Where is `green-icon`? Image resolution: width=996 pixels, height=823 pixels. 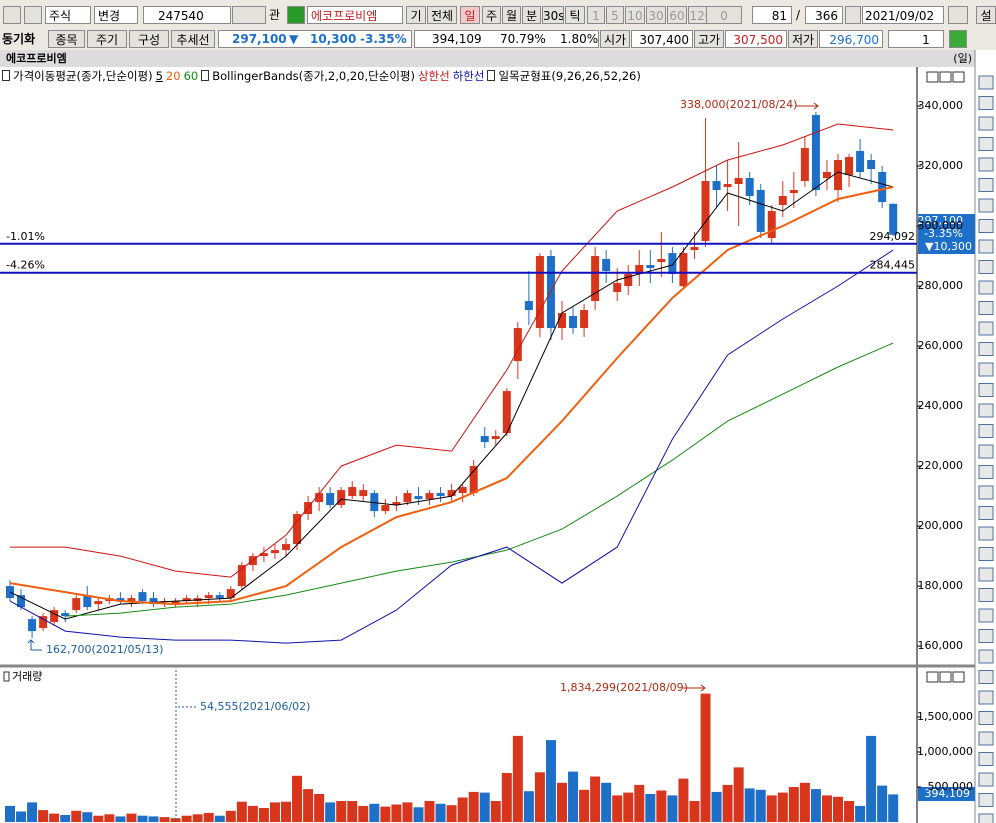
green-icon is located at coordinates (296, 15).